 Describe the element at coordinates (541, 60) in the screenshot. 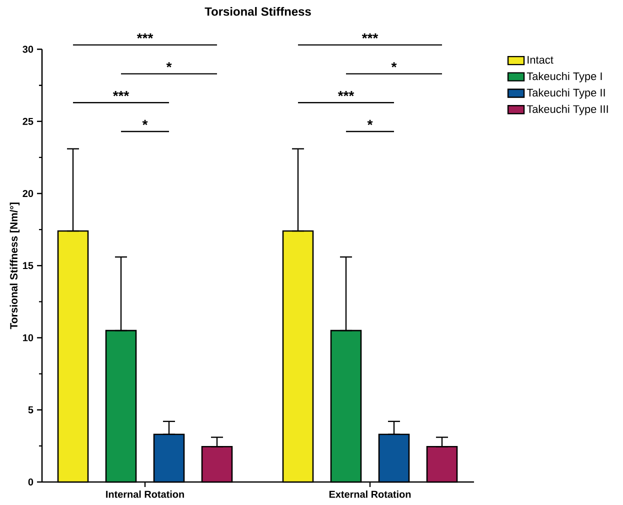

I see `legend-label: Intact` at that location.